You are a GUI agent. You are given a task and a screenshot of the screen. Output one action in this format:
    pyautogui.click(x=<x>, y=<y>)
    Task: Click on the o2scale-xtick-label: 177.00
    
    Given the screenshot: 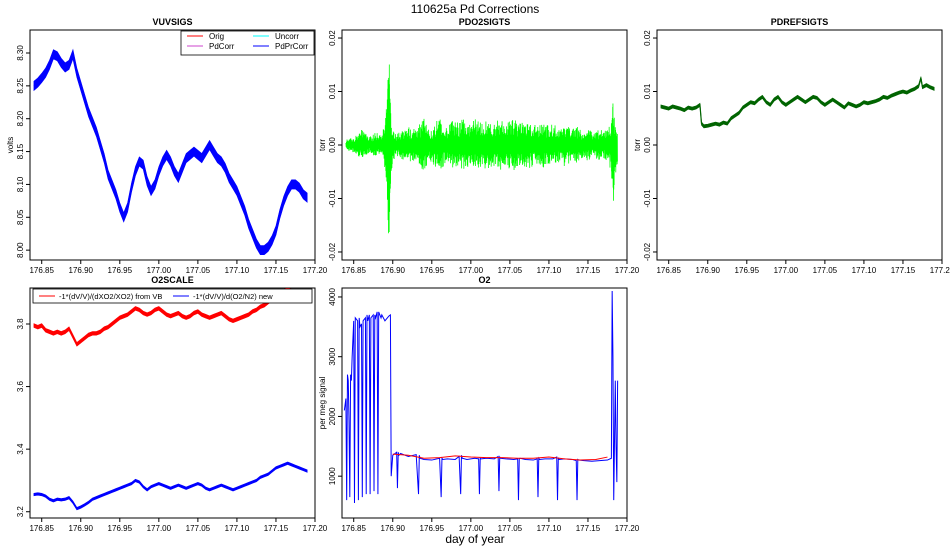 What is the action you would take?
    pyautogui.click(x=159, y=528)
    